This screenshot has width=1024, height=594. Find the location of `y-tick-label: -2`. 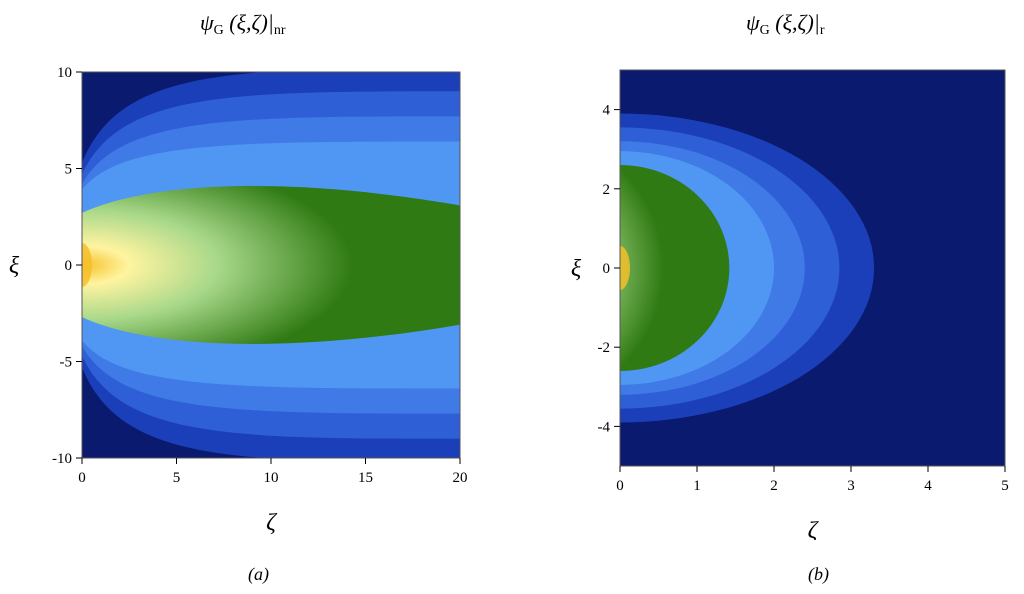

y-tick-label: -2 is located at coordinates (604, 348).